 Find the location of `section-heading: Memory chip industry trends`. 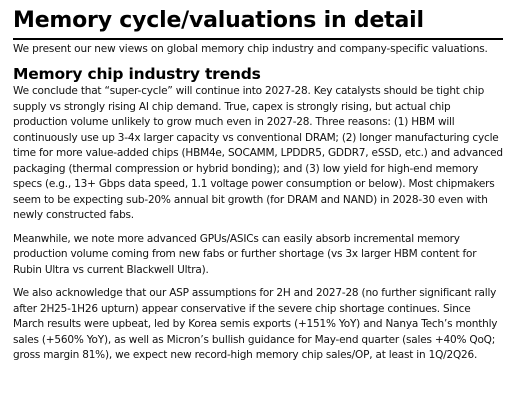

section-heading: Memory chip industry trends is located at coordinates (137, 74).